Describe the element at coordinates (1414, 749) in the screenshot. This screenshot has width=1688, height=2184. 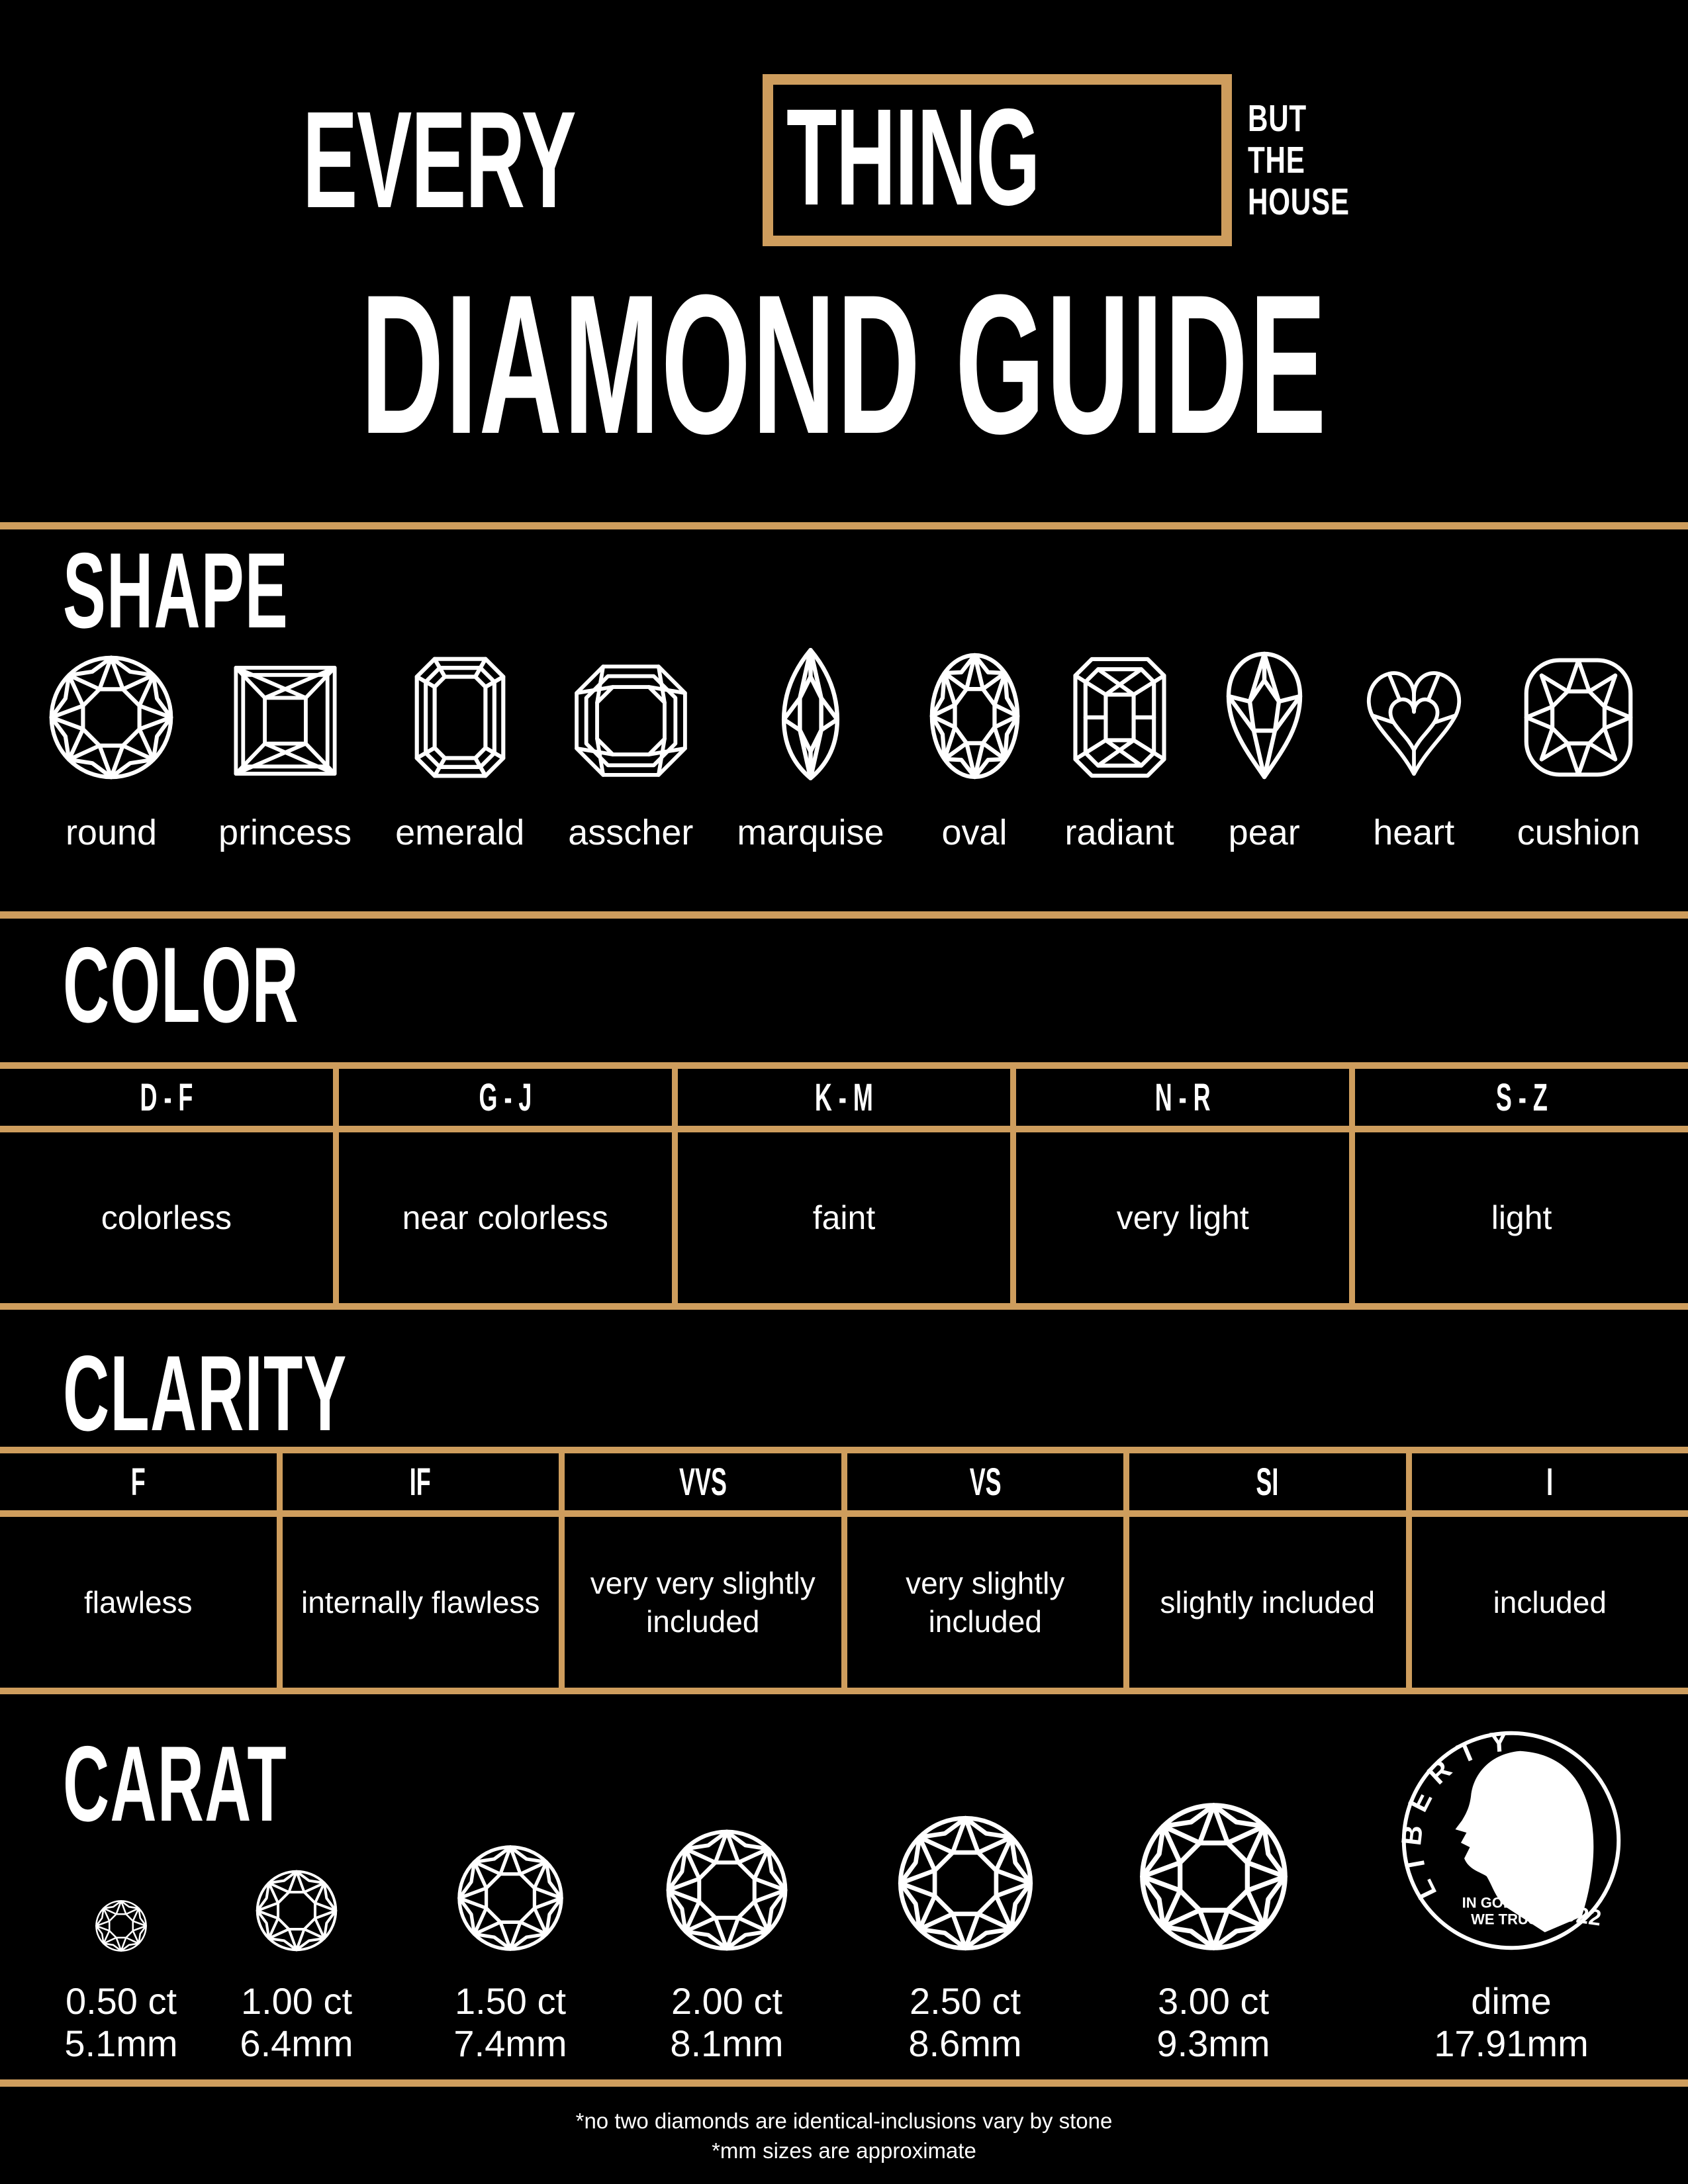
I see `shape-item-heart: heart` at that location.